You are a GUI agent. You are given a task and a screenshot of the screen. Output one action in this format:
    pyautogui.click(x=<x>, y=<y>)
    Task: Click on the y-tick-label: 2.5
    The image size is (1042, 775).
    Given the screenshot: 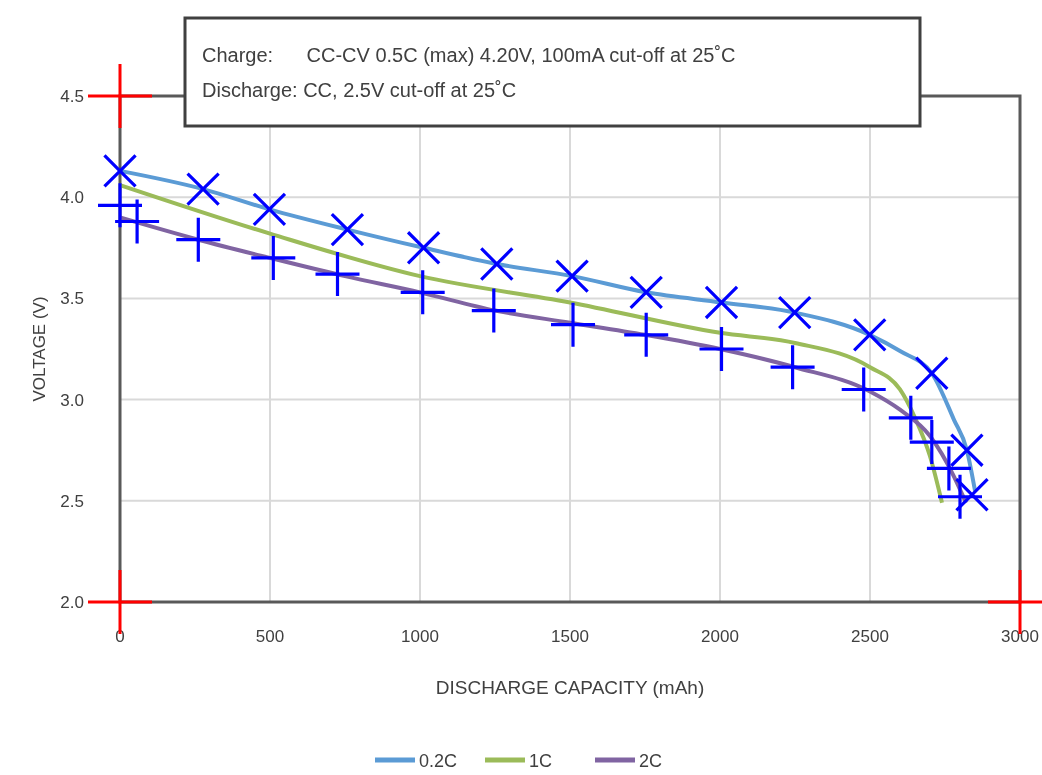 What is the action you would take?
    pyautogui.click(x=72, y=501)
    